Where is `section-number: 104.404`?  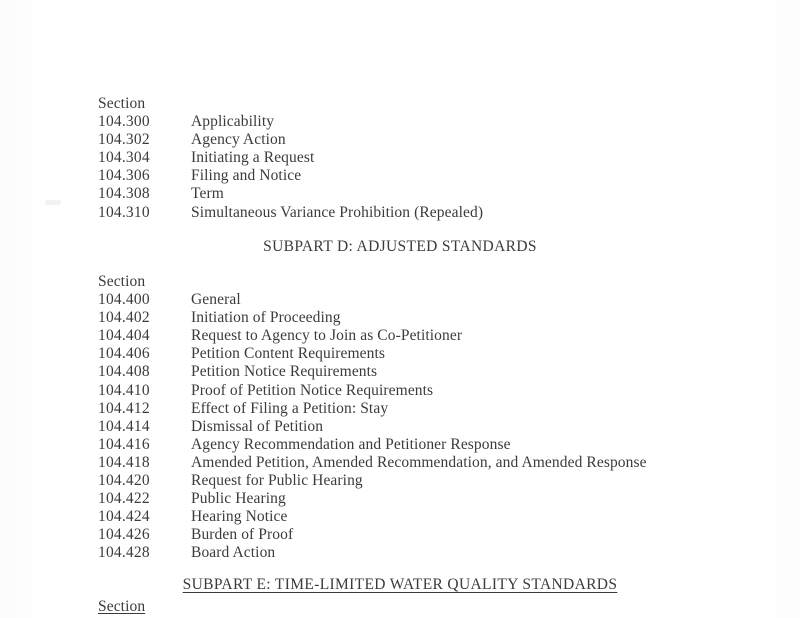
section-number: 104.404 is located at coordinates (124, 336).